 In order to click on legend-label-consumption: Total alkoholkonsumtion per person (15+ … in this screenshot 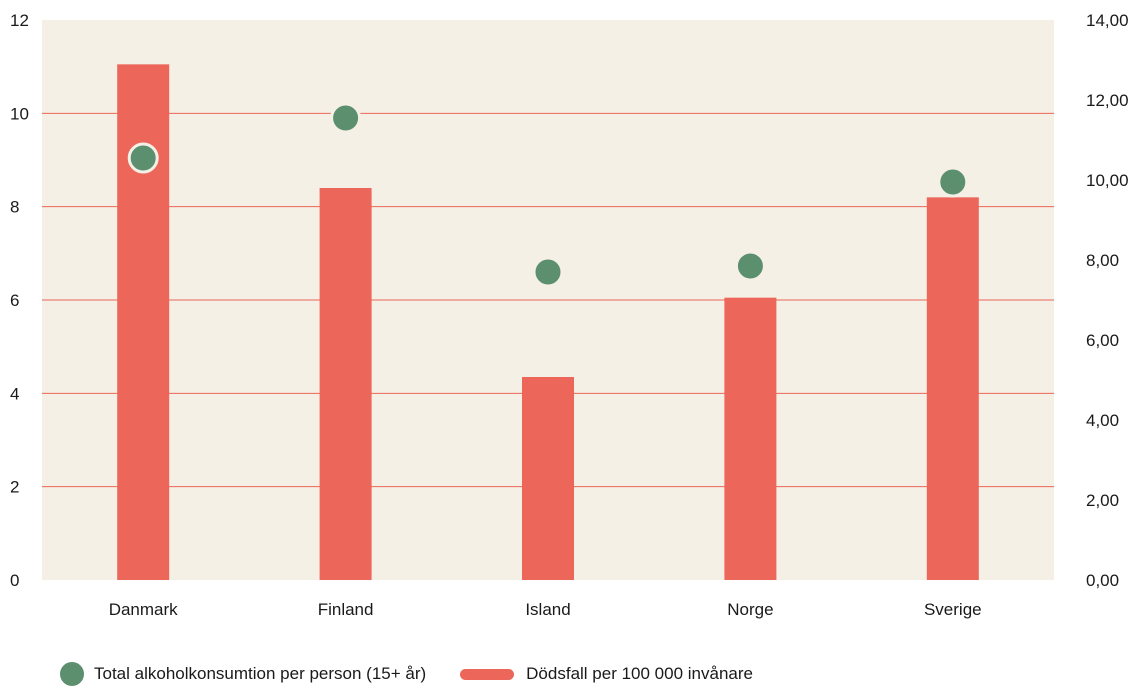, I will do `click(260, 673)`.